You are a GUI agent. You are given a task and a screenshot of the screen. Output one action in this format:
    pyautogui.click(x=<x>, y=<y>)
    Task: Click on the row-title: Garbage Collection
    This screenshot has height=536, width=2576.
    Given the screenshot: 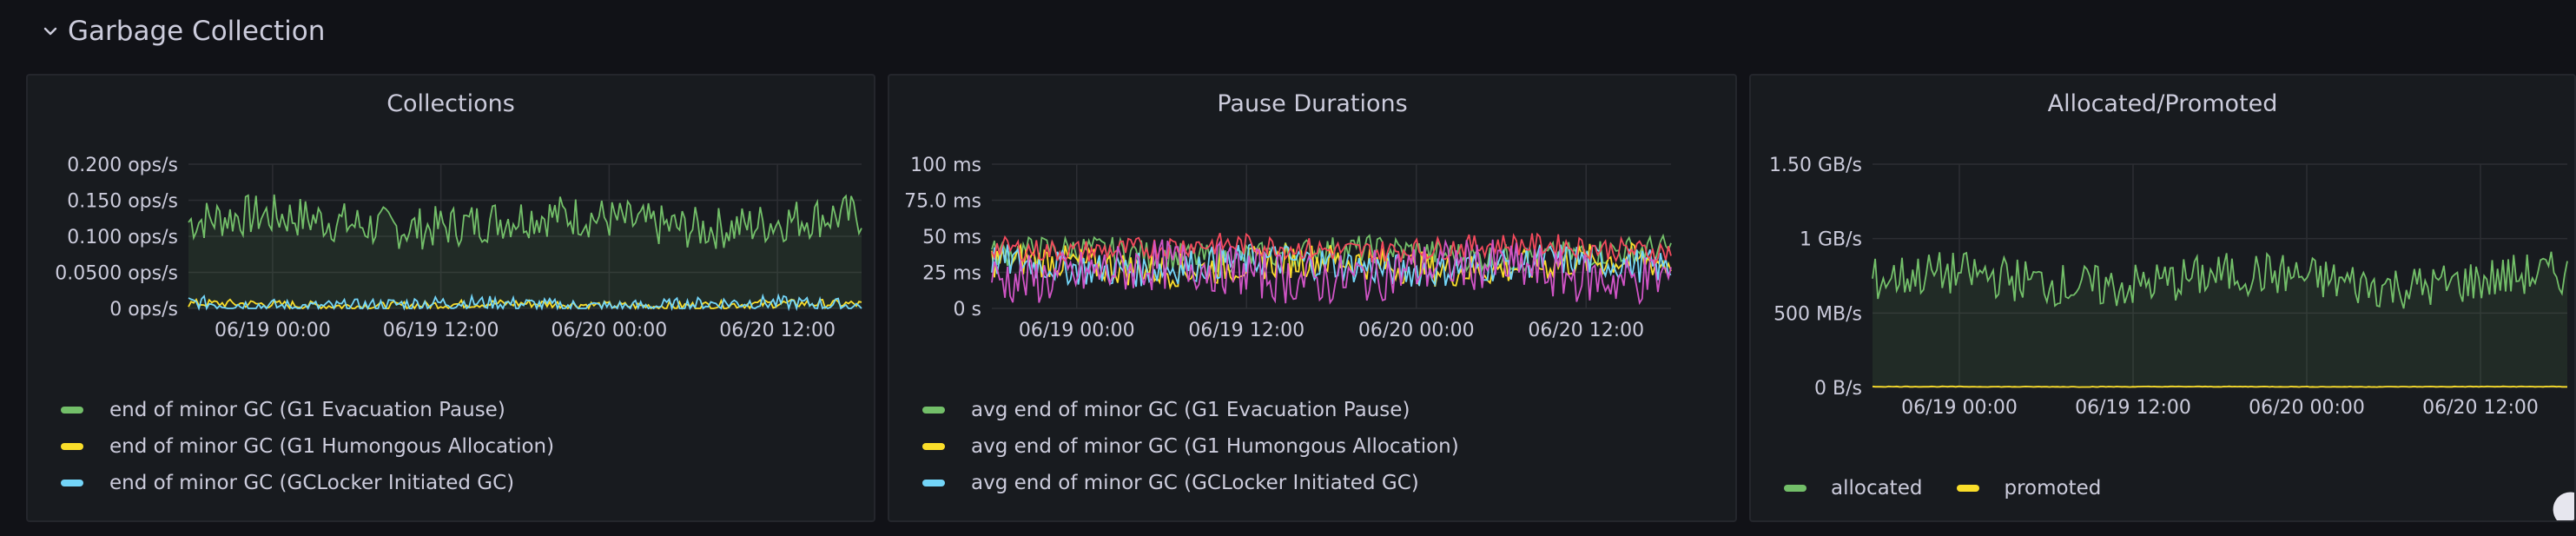 What is the action you would take?
    pyautogui.click(x=197, y=31)
    